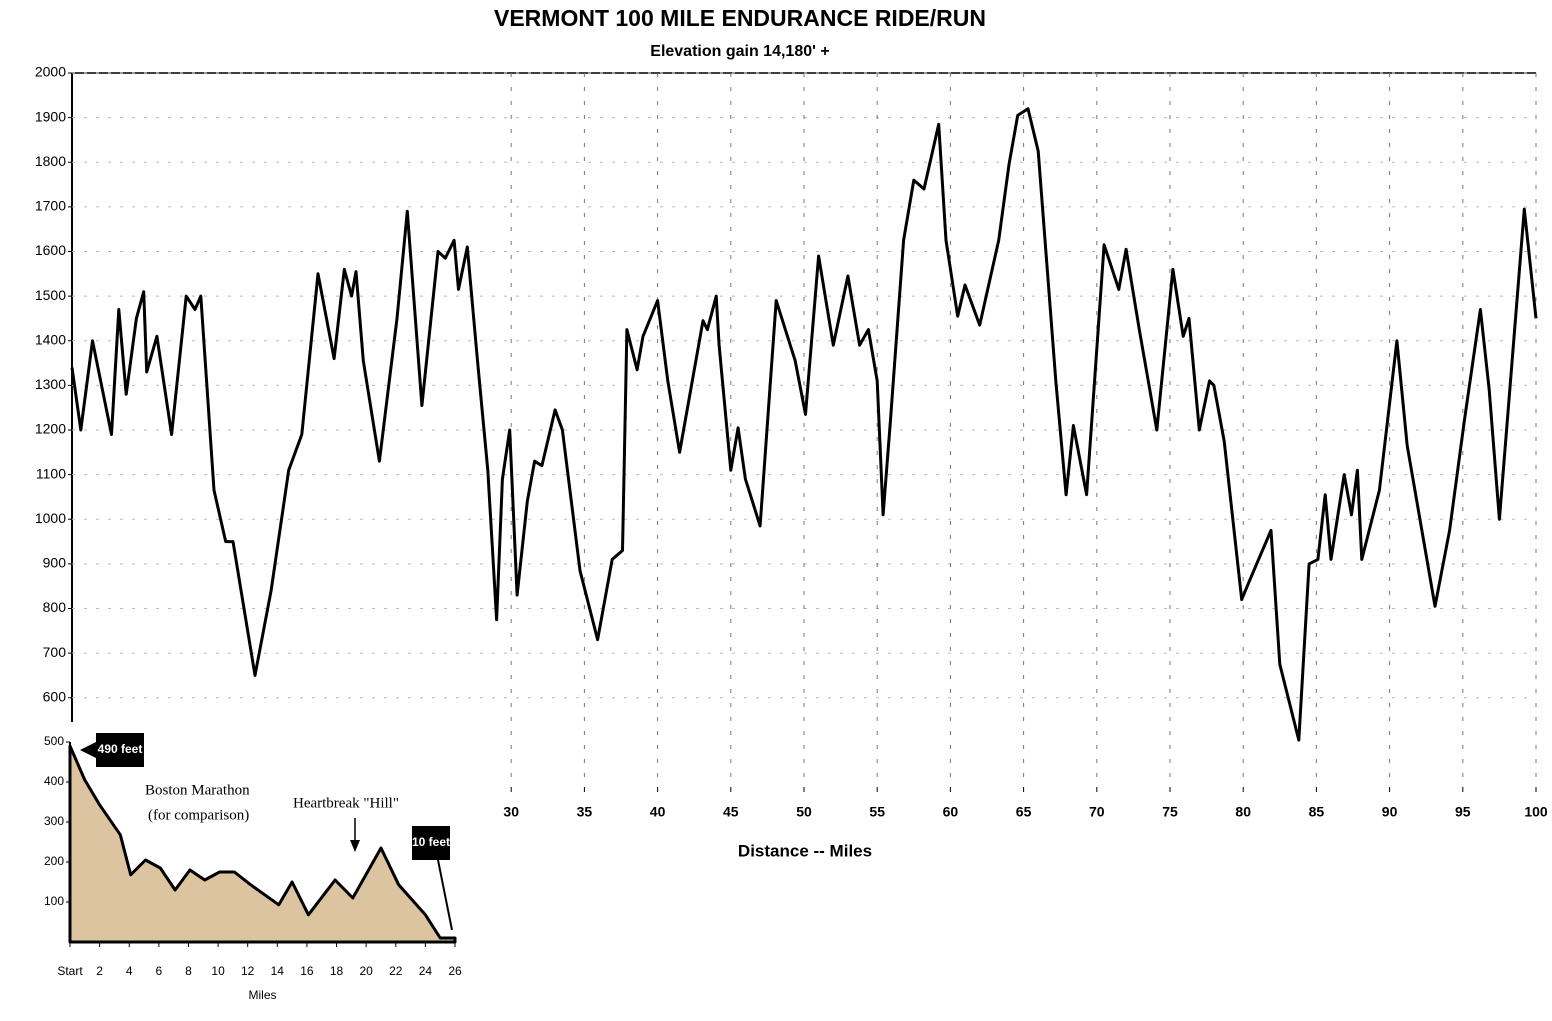 The height and width of the screenshot is (1021, 1552). Describe the element at coordinates (731, 812) in the screenshot. I see `x-tick-label: 45` at that location.